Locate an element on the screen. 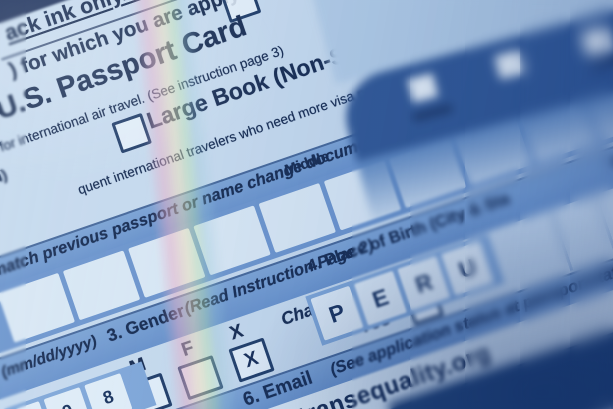 Image resolution: width=613 pixels, height=409 pixels. gender-selected-x-mark: X is located at coordinates (251, 360).